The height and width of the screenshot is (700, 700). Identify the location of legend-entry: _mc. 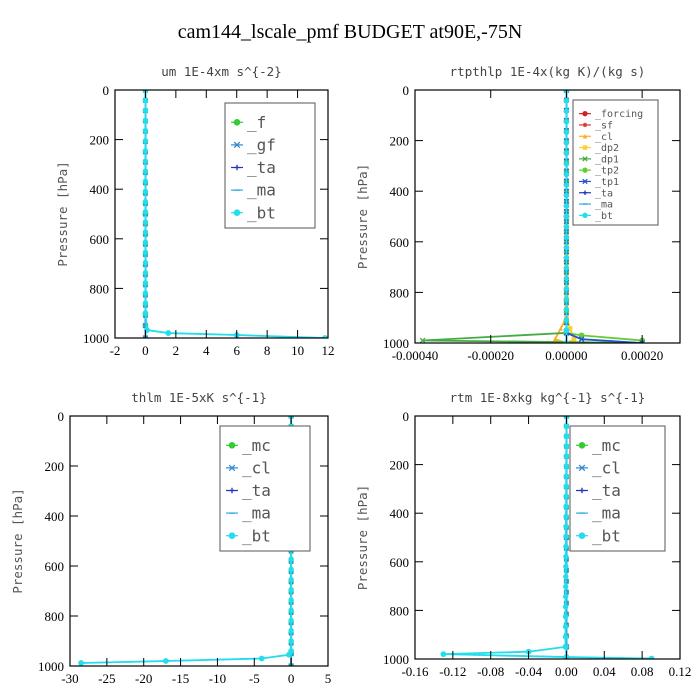
(248, 445).